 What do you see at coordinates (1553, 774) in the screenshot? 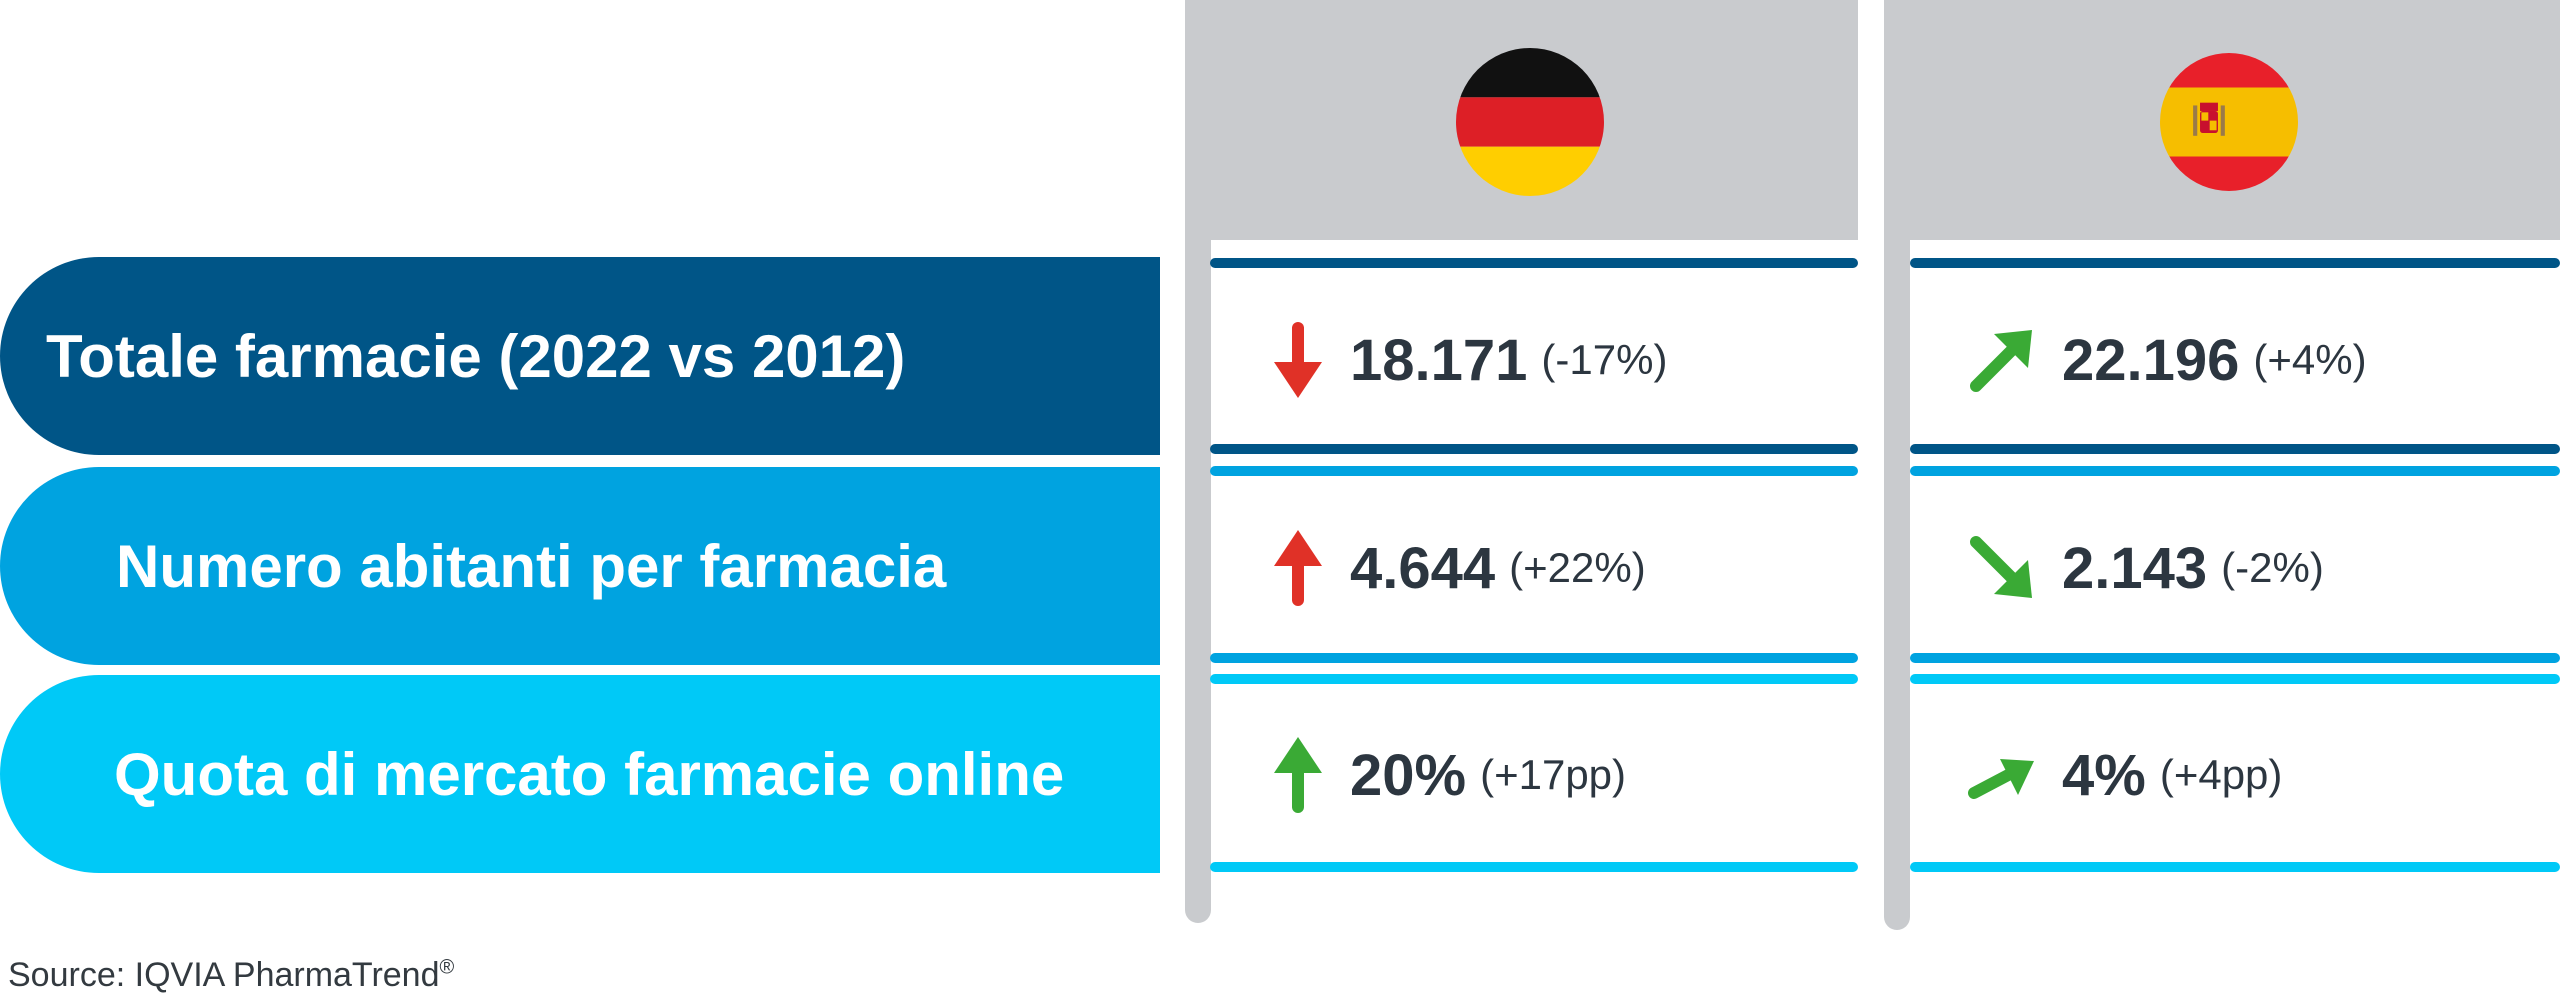
I see `cell-change: (+17pp)` at bounding box center [1553, 774].